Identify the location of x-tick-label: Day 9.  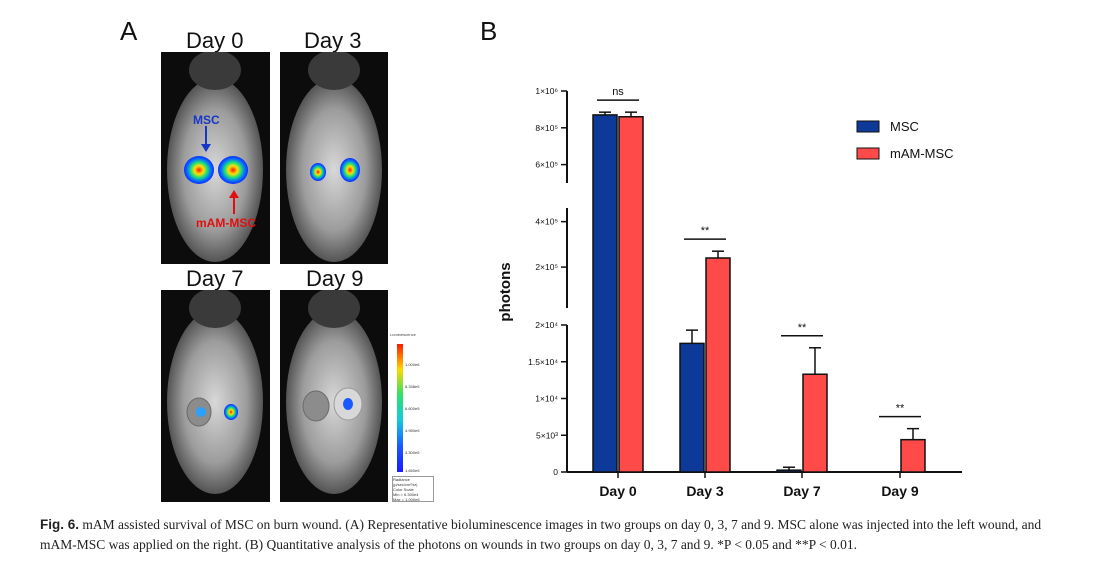
(900, 491).